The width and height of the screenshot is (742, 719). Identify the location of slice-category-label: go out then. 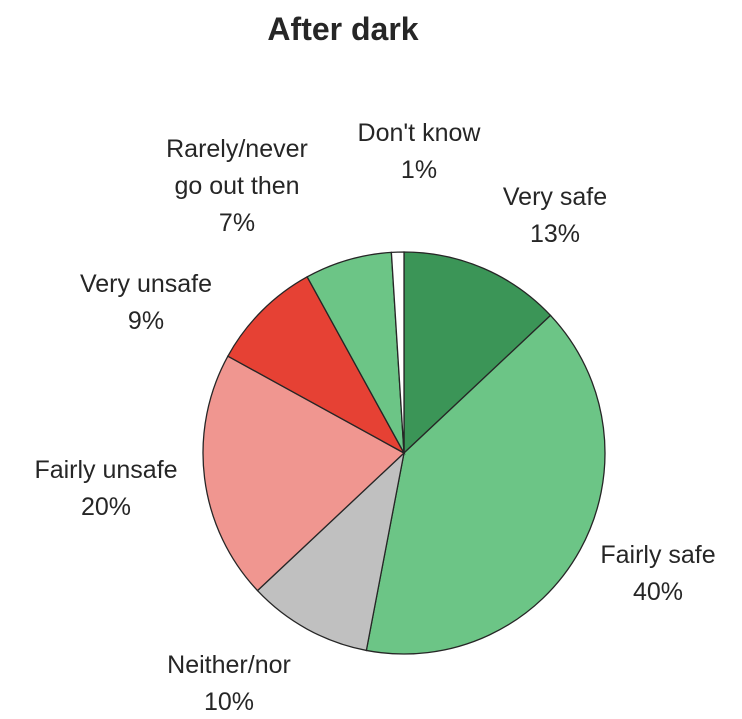
(236, 186).